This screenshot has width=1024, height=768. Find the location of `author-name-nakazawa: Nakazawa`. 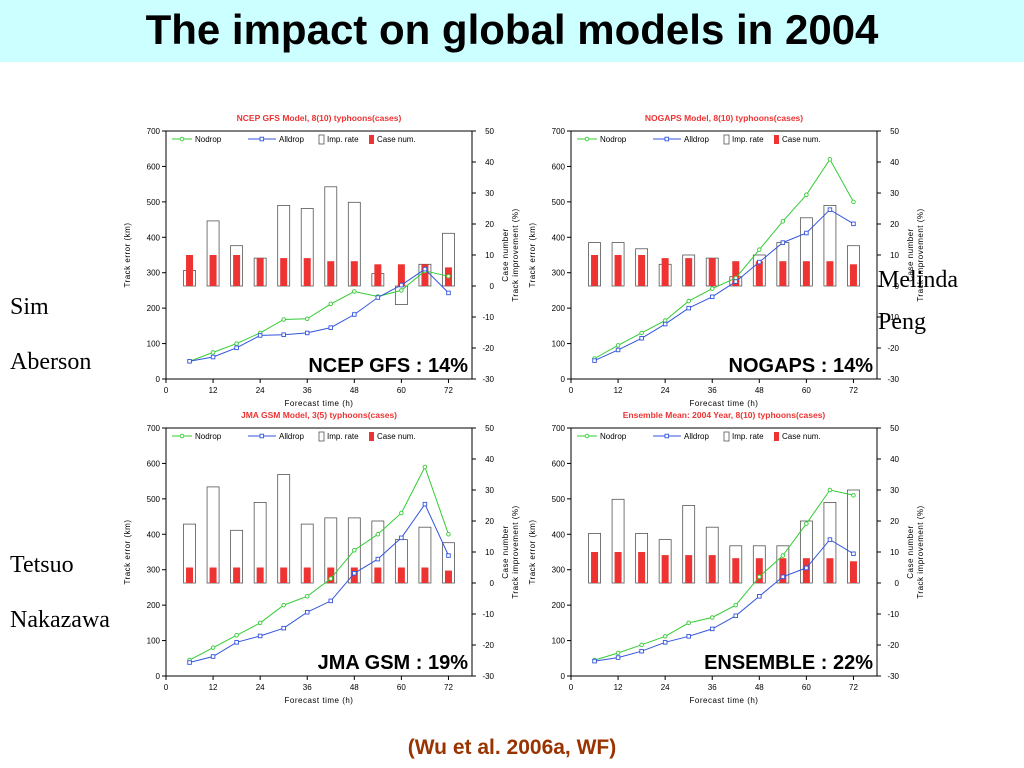

author-name-nakazawa: Nakazawa is located at coordinates (60, 620).